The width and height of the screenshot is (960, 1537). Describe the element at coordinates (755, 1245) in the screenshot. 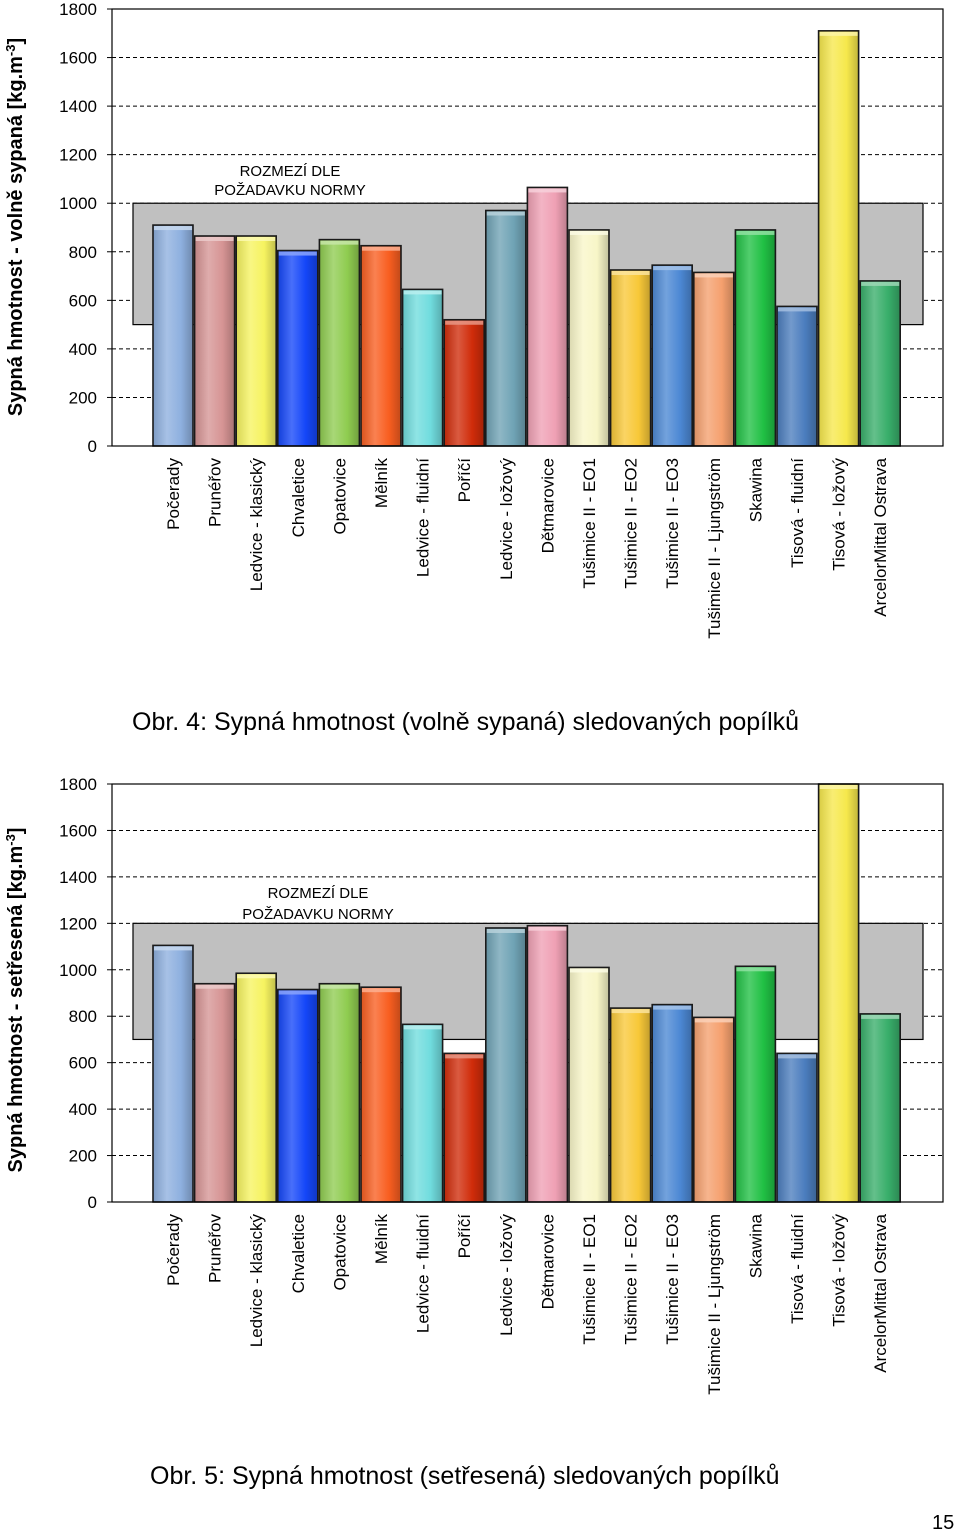

I see `category-label: Skawina` at that location.